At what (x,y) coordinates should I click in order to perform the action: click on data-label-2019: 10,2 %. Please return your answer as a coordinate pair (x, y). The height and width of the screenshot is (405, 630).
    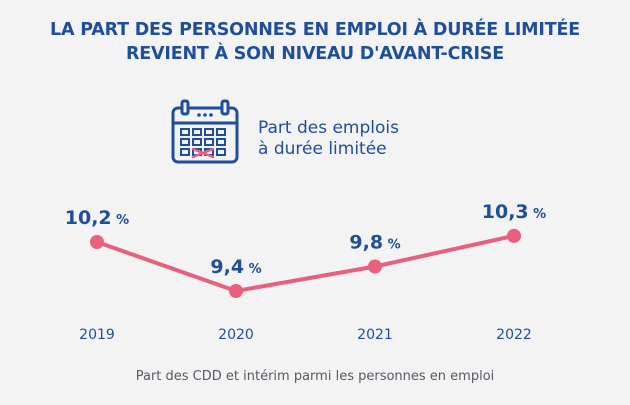
    Looking at the image, I should click on (97, 218).